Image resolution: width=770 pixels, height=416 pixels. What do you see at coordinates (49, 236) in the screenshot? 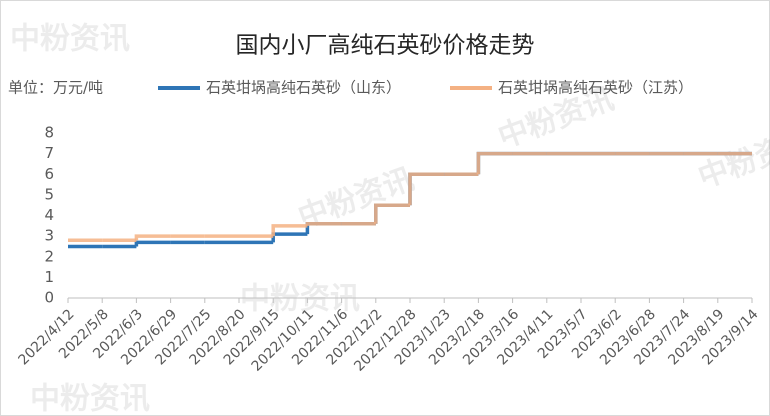
I see `y-tick-label: 3` at bounding box center [49, 236].